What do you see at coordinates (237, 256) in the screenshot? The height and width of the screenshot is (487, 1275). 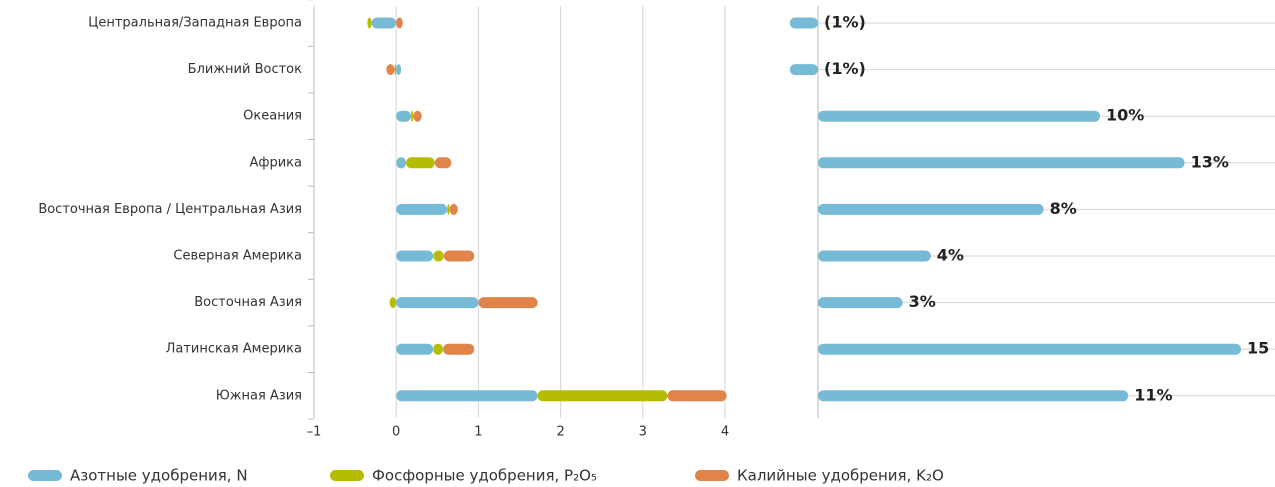 I see `y-tick-label: Северная Америка` at bounding box center [237, 256].